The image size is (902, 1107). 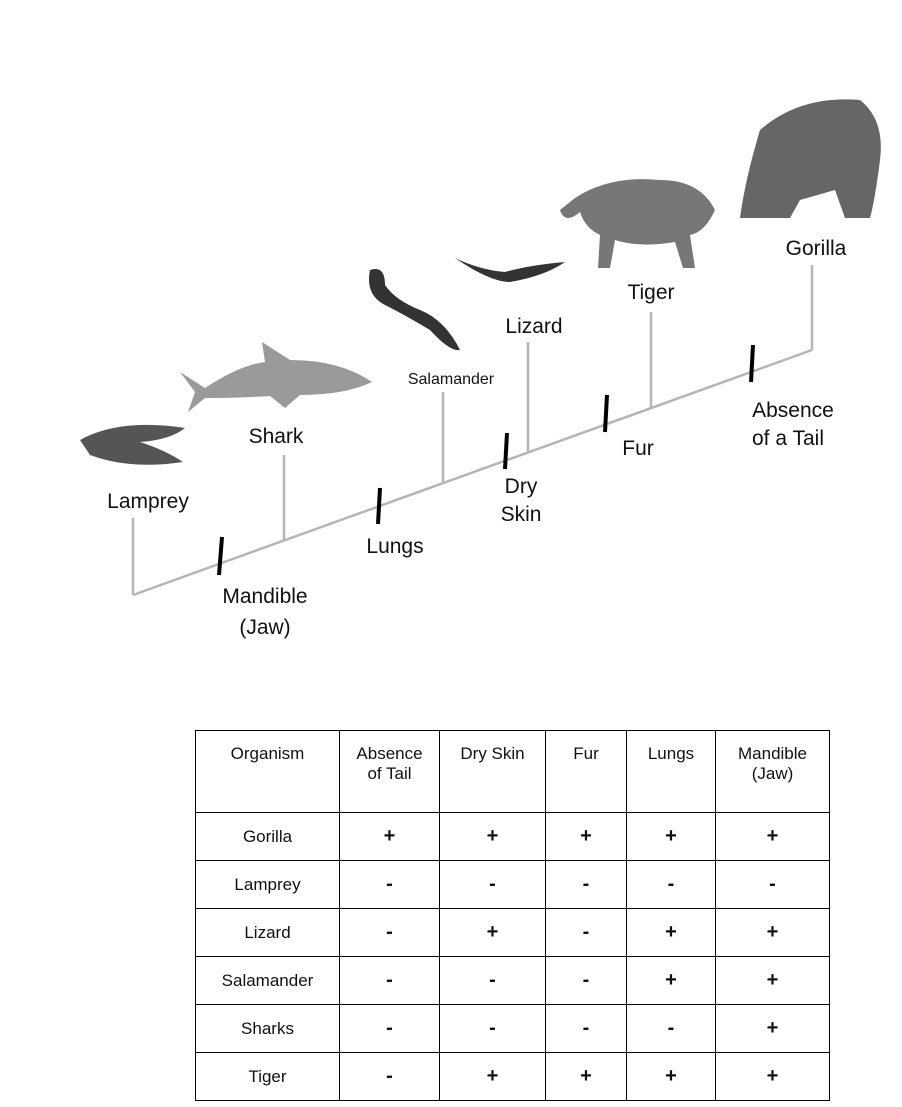 What do you see at coordinates (276, 377) in the screenshot?
I see `shark-image` at bounding box center [276, 377].